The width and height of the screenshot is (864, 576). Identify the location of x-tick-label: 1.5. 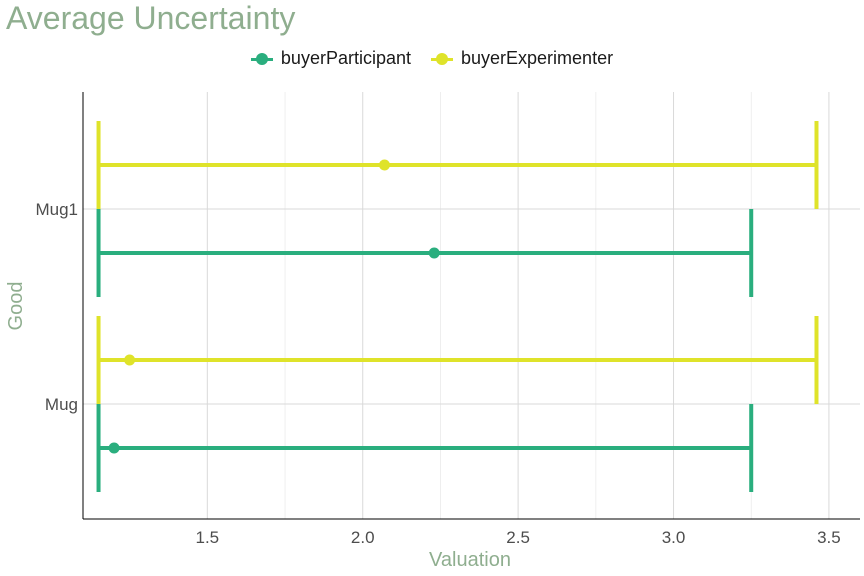
(207, 537).